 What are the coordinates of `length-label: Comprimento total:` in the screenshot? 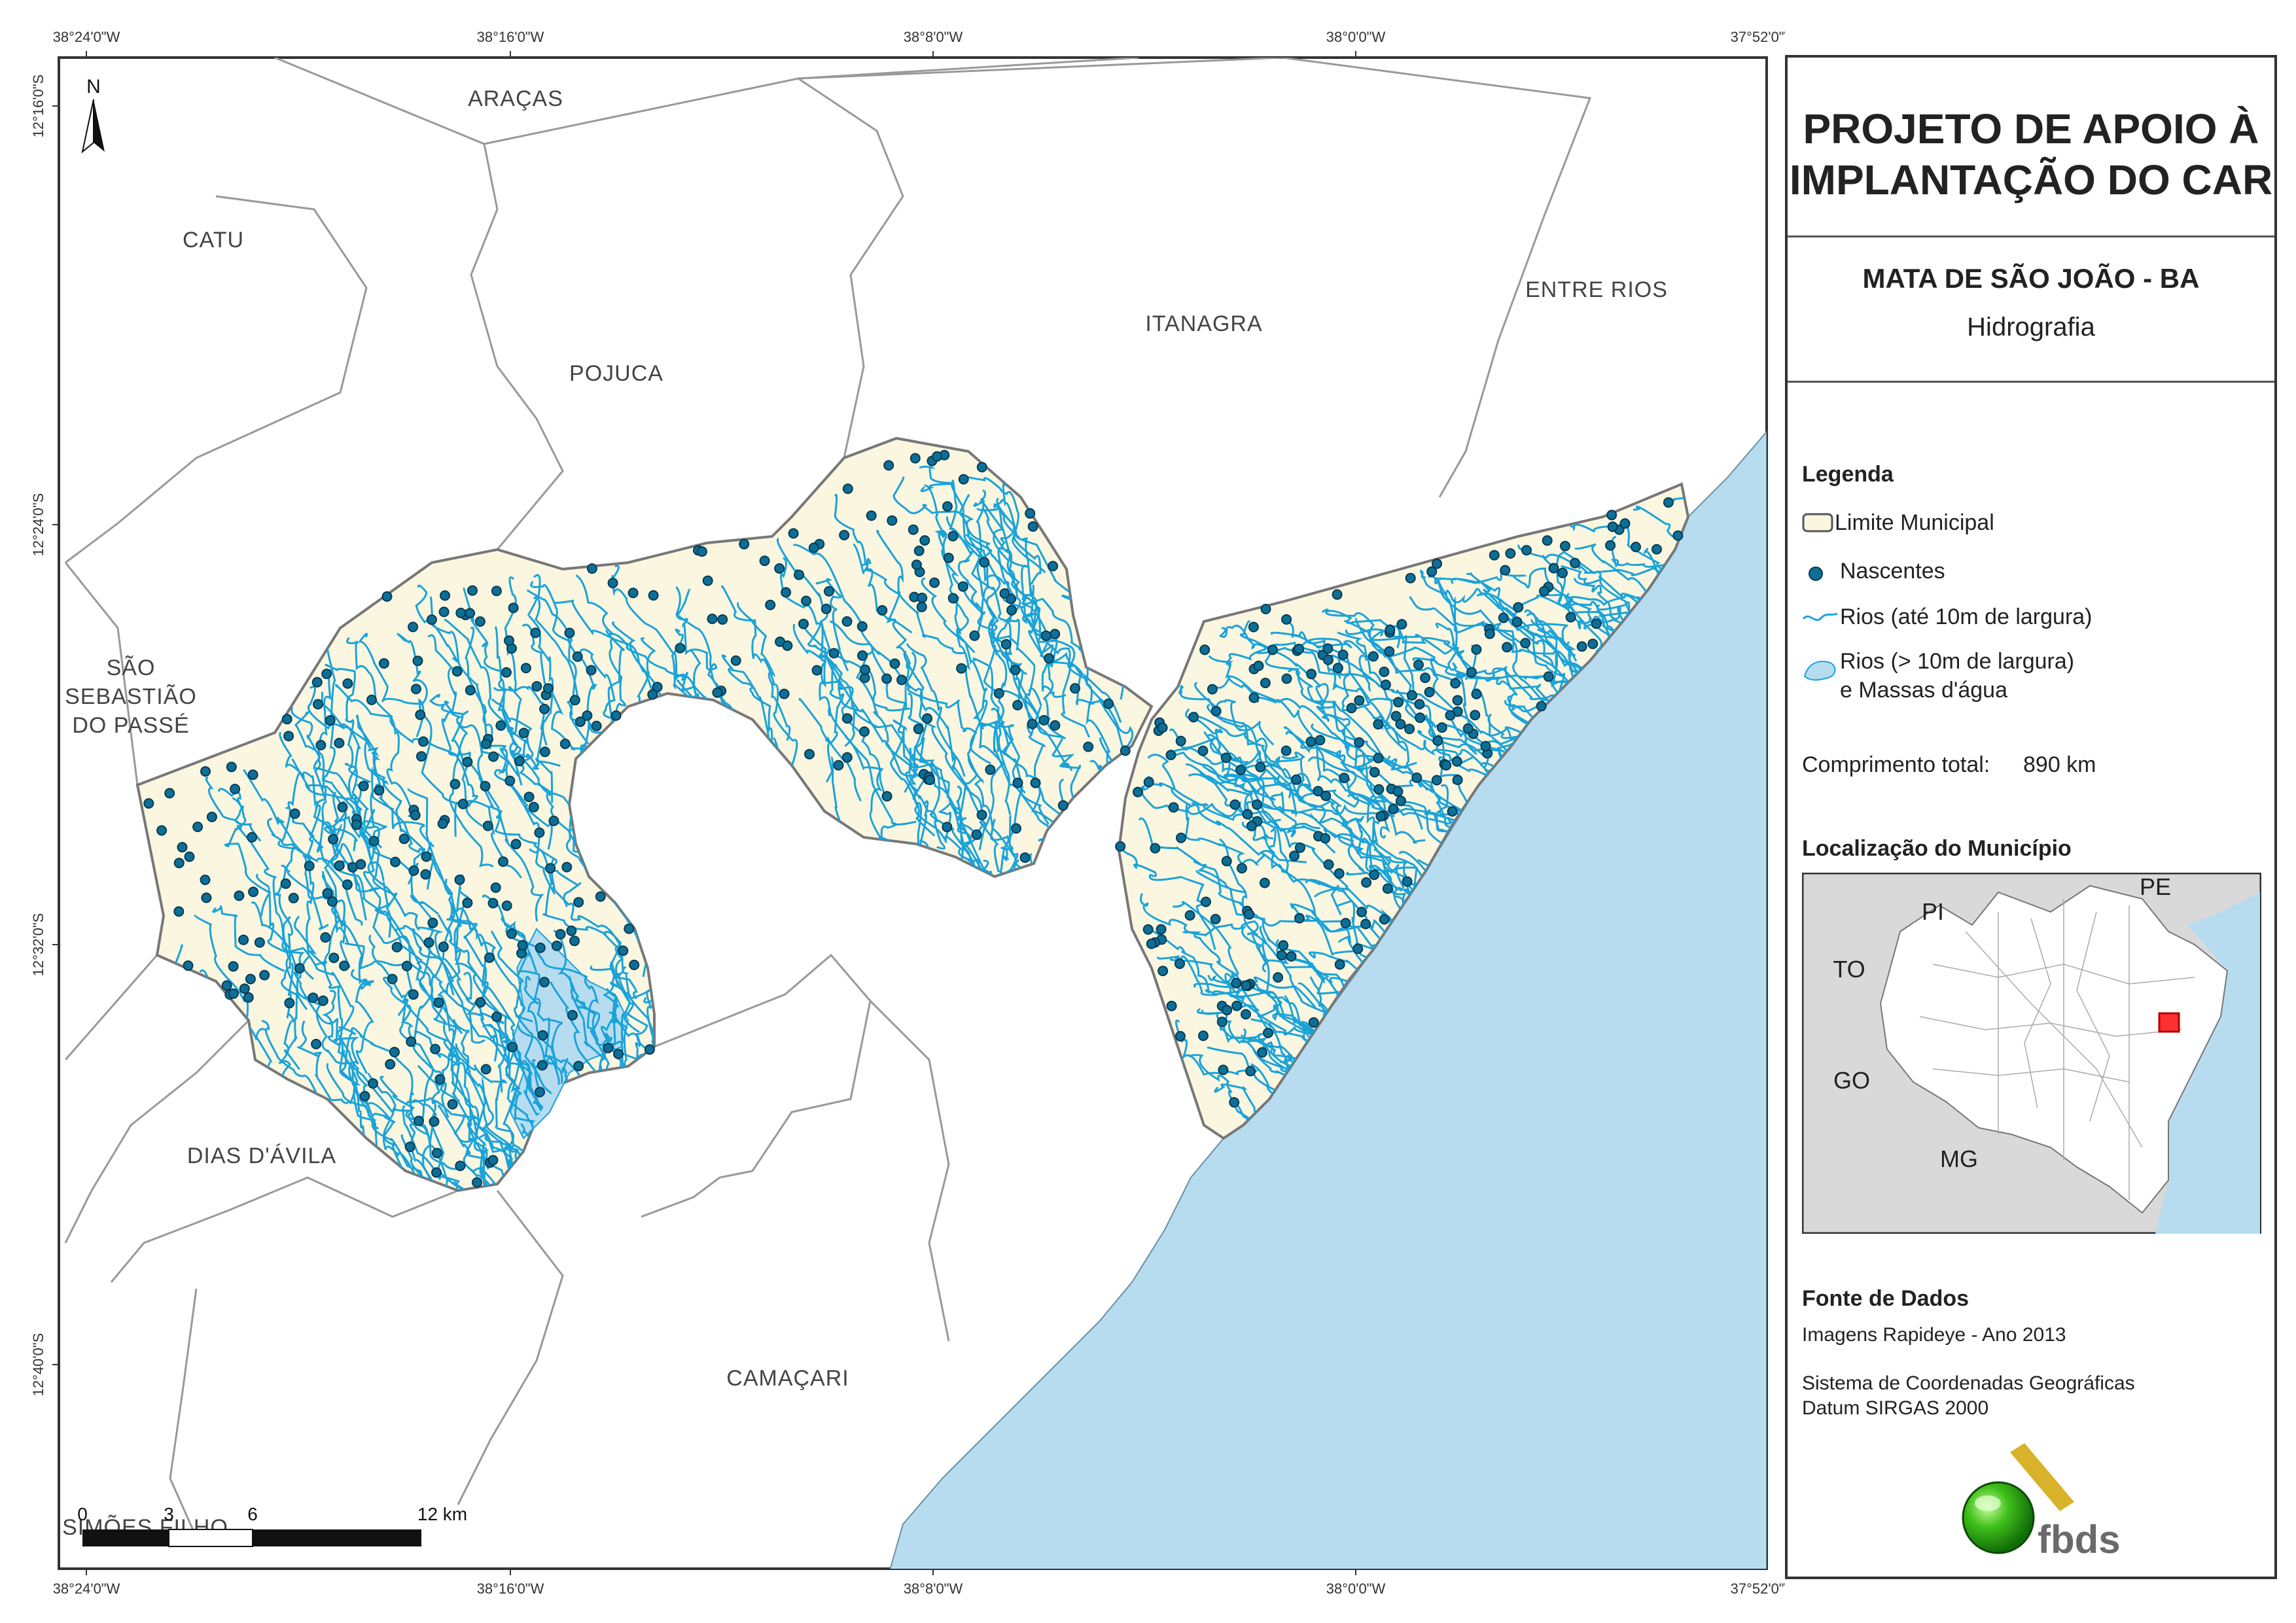 It's located at (1896, 765).